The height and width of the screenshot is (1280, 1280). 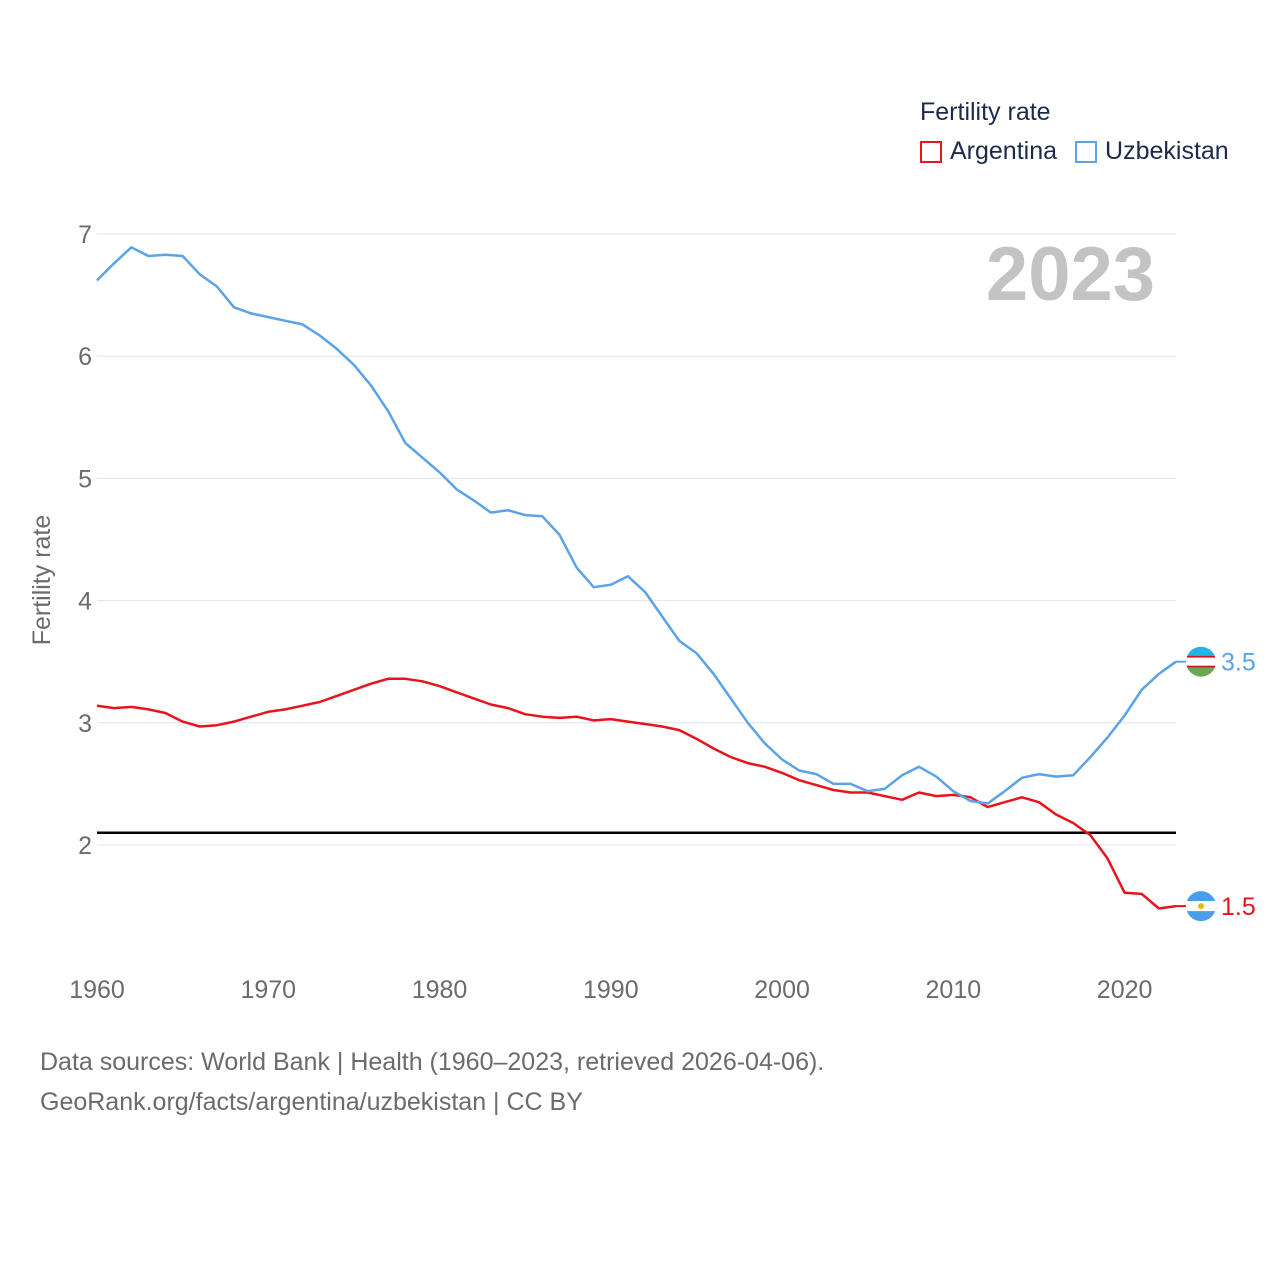 I want to click on y-tick-label: 4, so click(x=85, y=602).